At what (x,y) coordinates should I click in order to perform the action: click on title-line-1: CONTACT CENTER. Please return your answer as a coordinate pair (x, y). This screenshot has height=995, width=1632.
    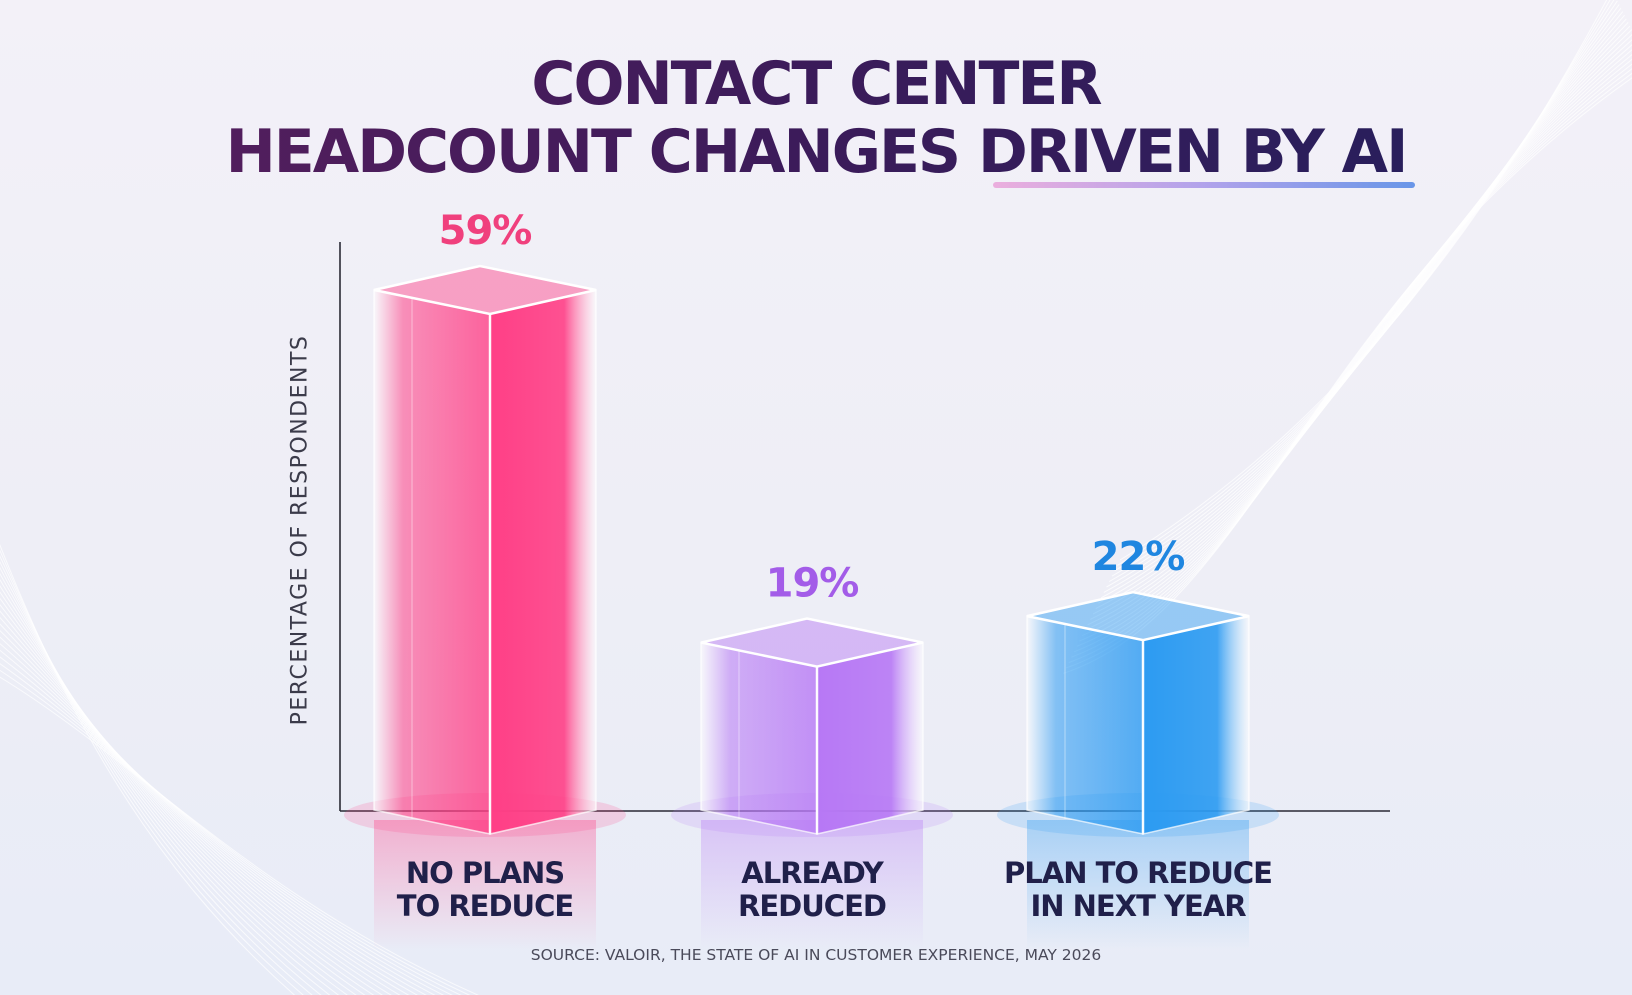
    Looking at the image, I should click on (816, 84).